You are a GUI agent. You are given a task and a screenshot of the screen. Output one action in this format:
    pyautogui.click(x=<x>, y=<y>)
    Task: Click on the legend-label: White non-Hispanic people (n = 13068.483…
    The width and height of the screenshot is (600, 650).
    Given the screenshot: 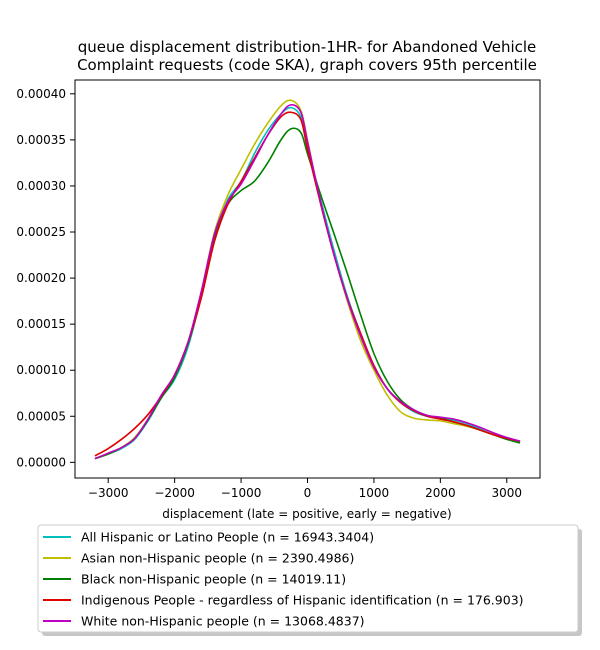 What is the action you would take?
    pyautogui.click(x=223, y=621)
    